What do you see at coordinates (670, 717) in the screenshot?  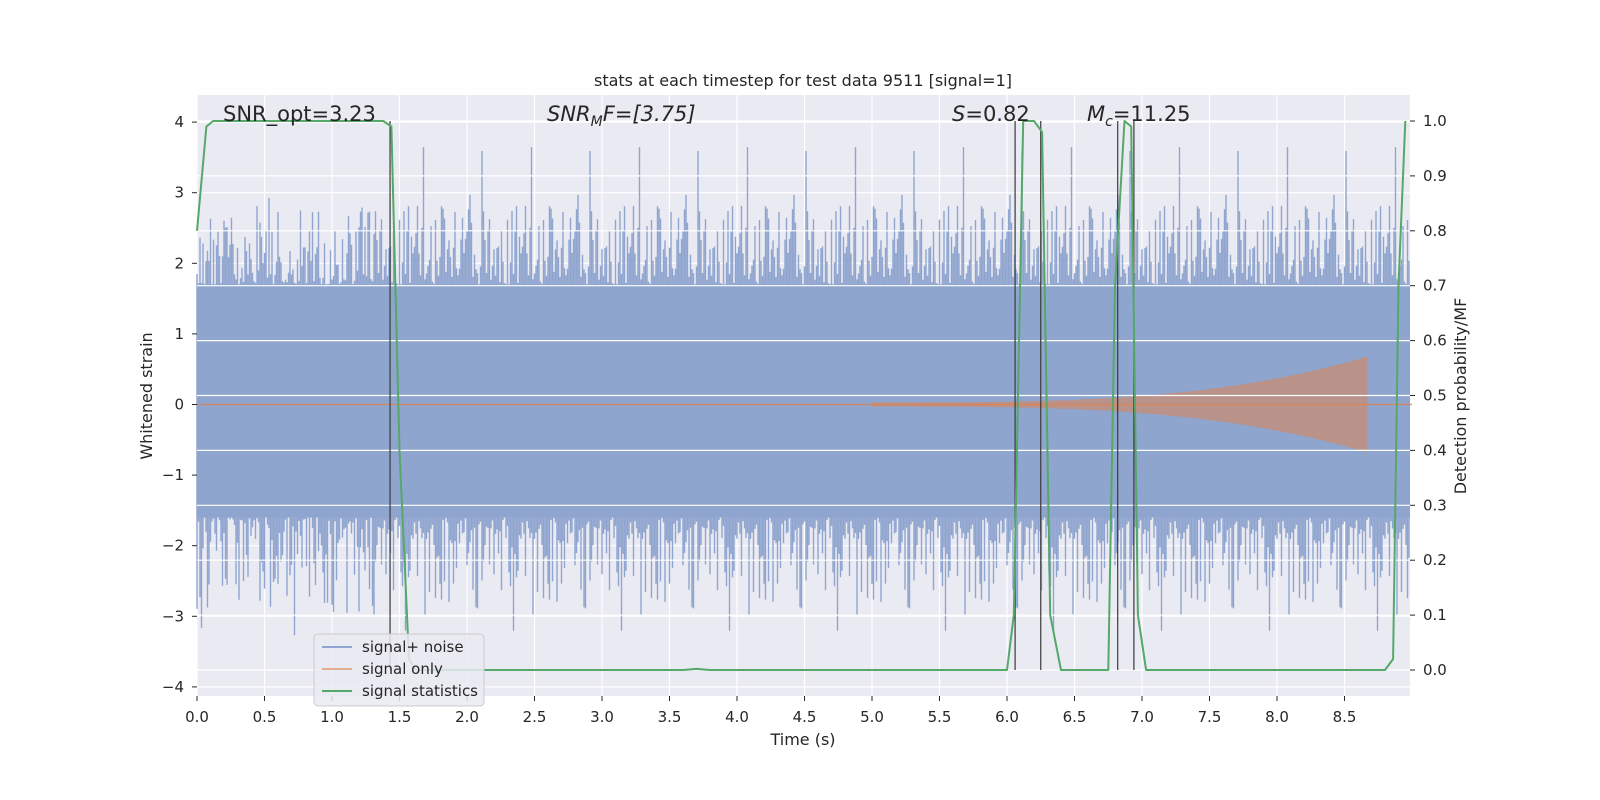 I see `x-tick-label: 3.5` at bounding box center [670, 717].